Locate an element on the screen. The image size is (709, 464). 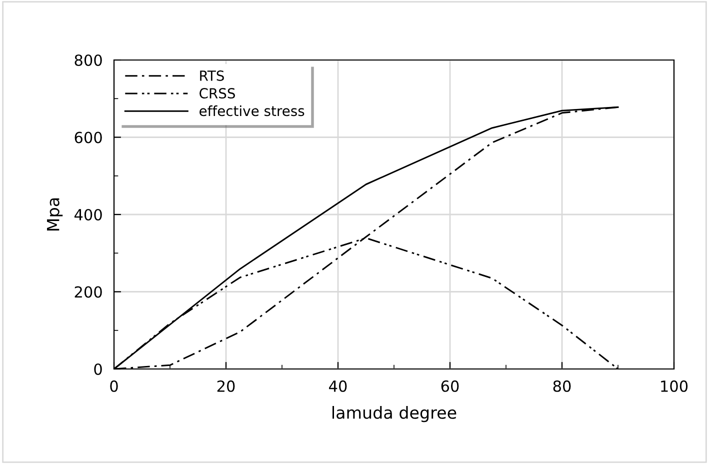
x-tick-label: 80 is located at coordinates (562, 386).